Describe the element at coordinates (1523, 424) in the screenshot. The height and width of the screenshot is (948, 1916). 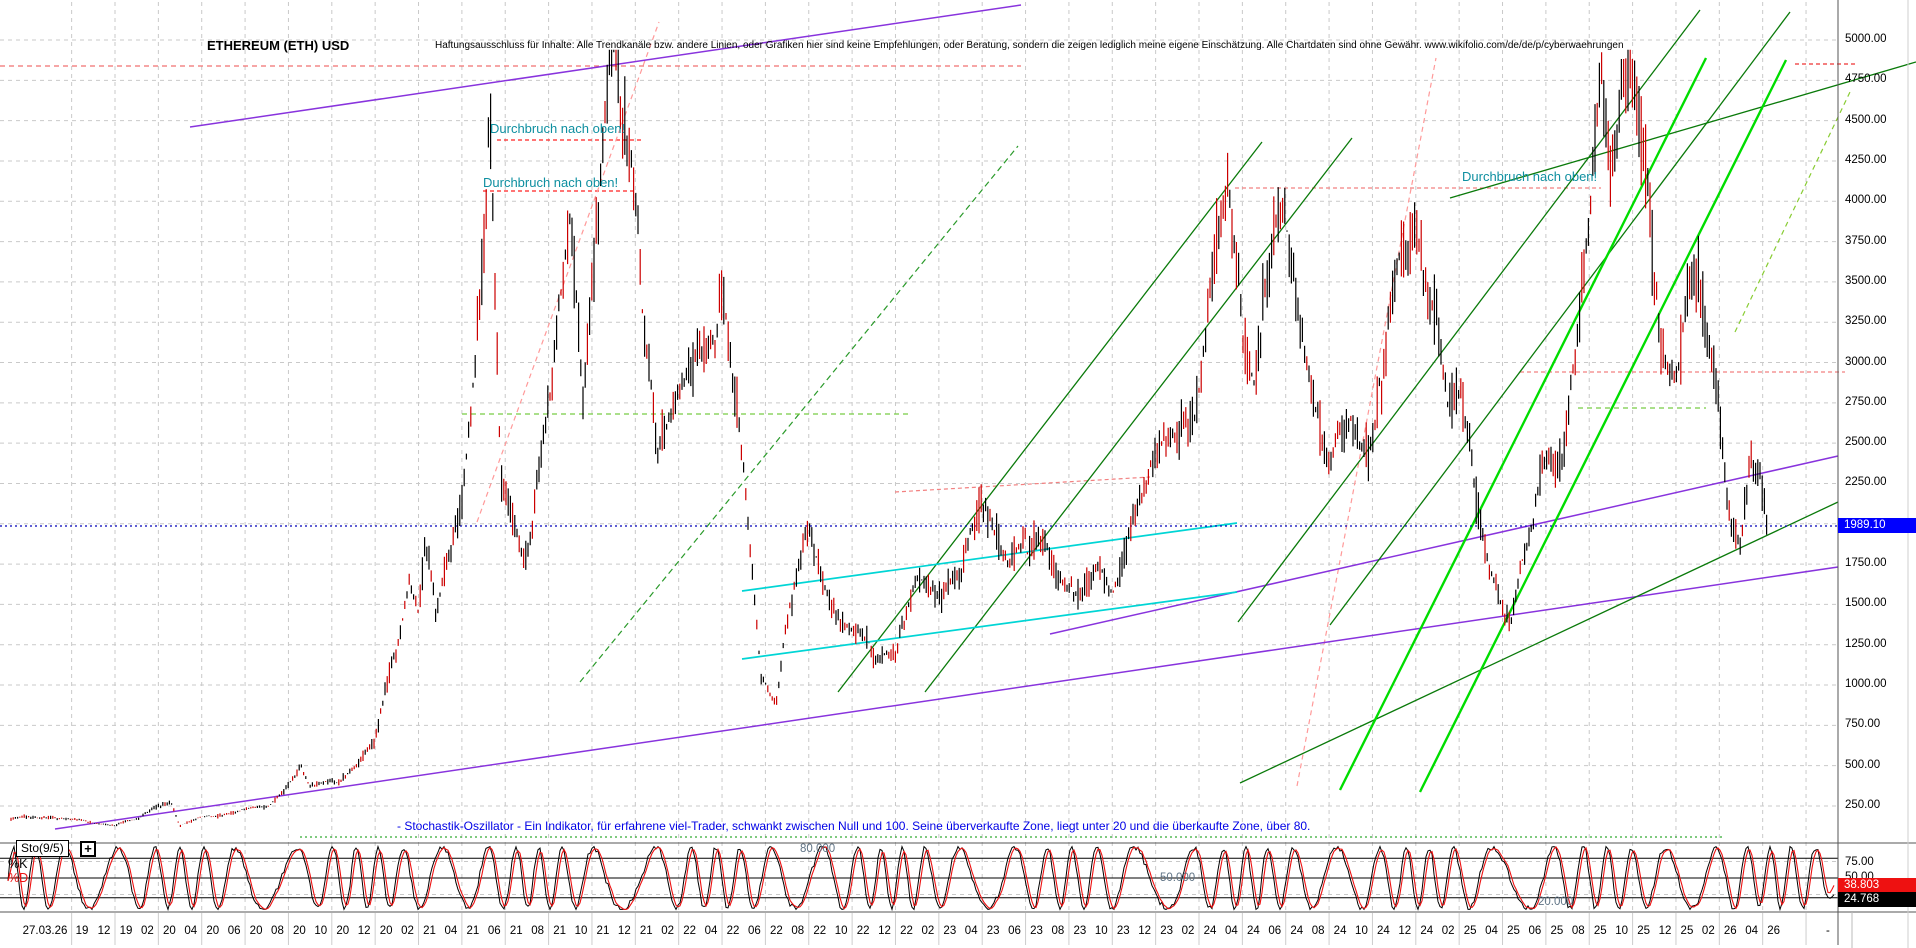
I see `trendline-lime-steep-a` at that location.